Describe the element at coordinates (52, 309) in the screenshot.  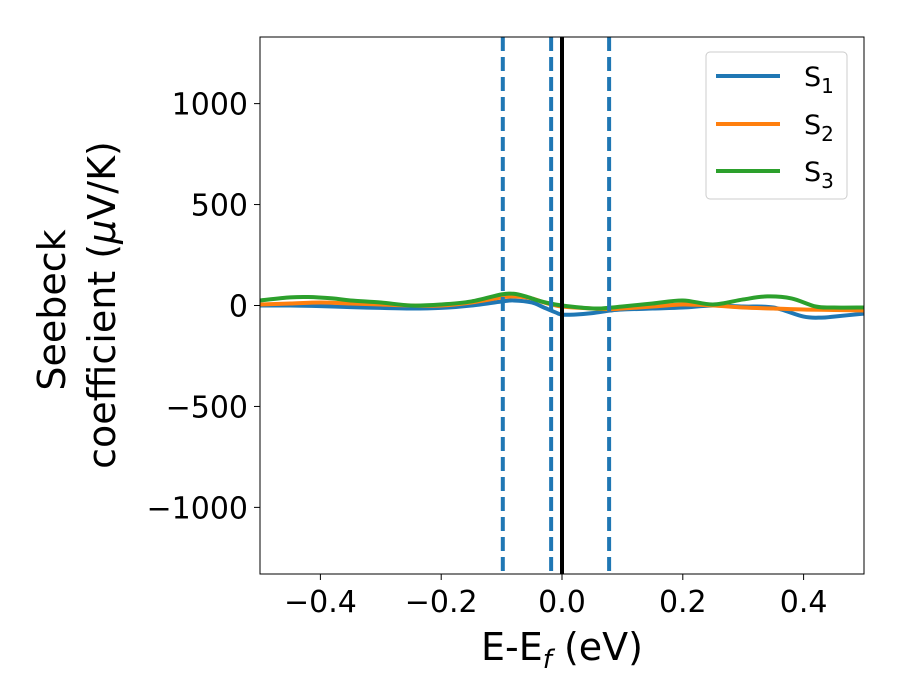
I see `y-axis-label-line1: Seebeck` at that location.